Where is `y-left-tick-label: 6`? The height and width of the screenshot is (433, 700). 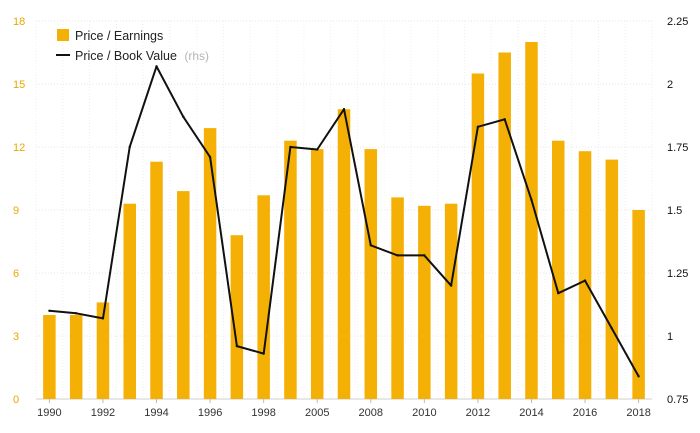
y-left-tick-label: 6 is located at coordinates (16, 274).